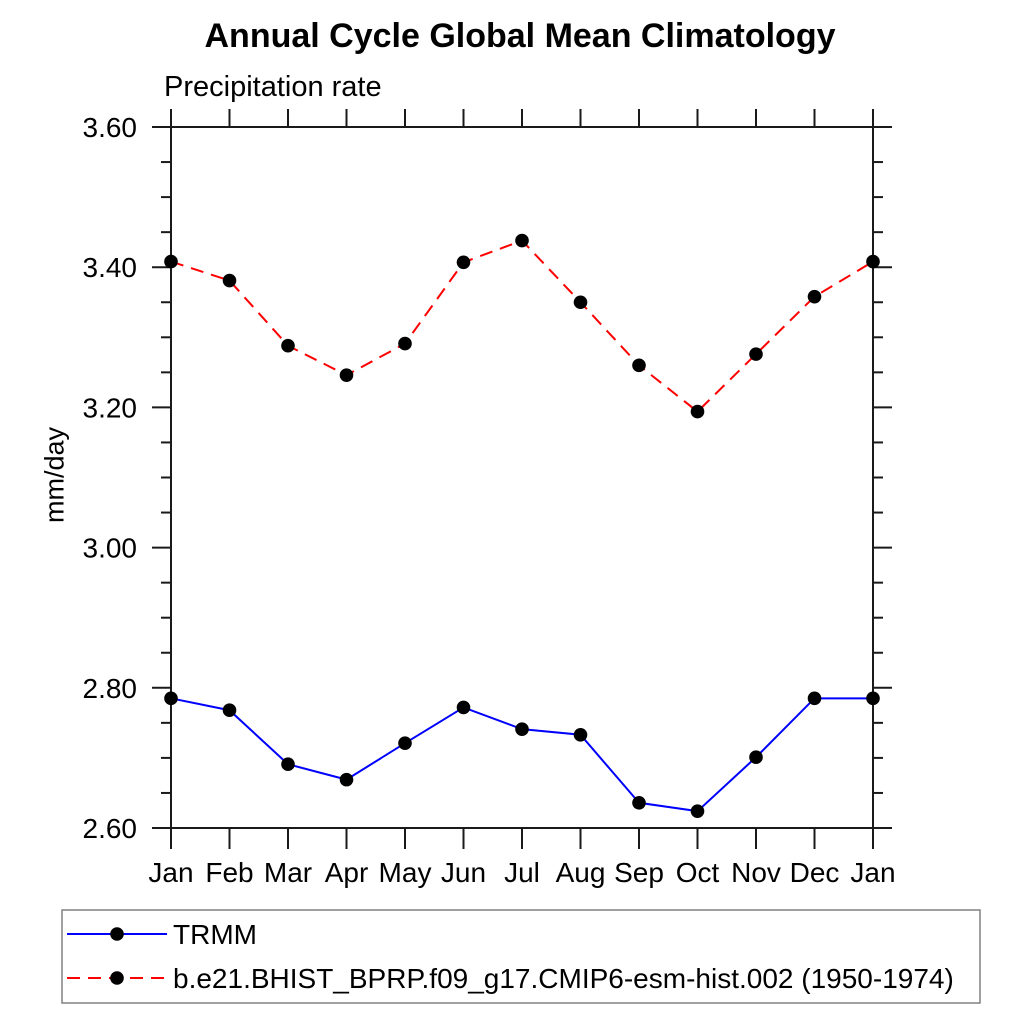 The width and height of the screenshot is (1024, 1024). Describe the element at coordinates (756, 872) in the screenshot. I see `x-tick-label: Nov` at that location.